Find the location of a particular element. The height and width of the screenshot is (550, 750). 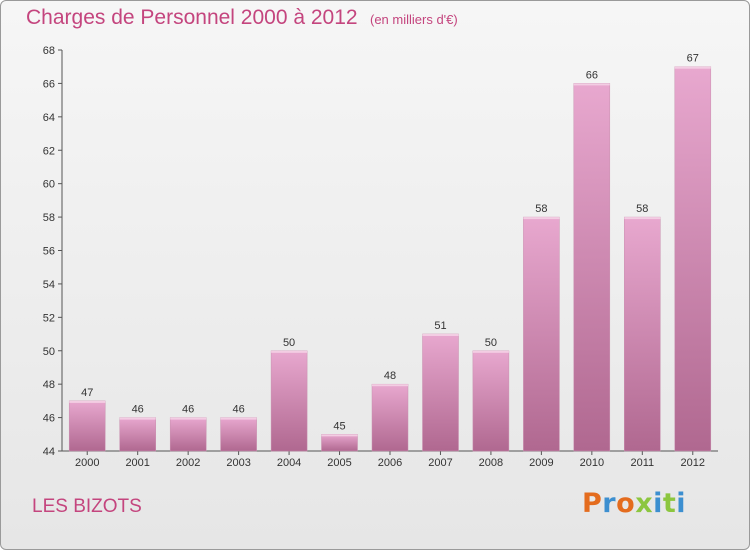

y-tick-label: 64 is located at coordinates (49, 118).